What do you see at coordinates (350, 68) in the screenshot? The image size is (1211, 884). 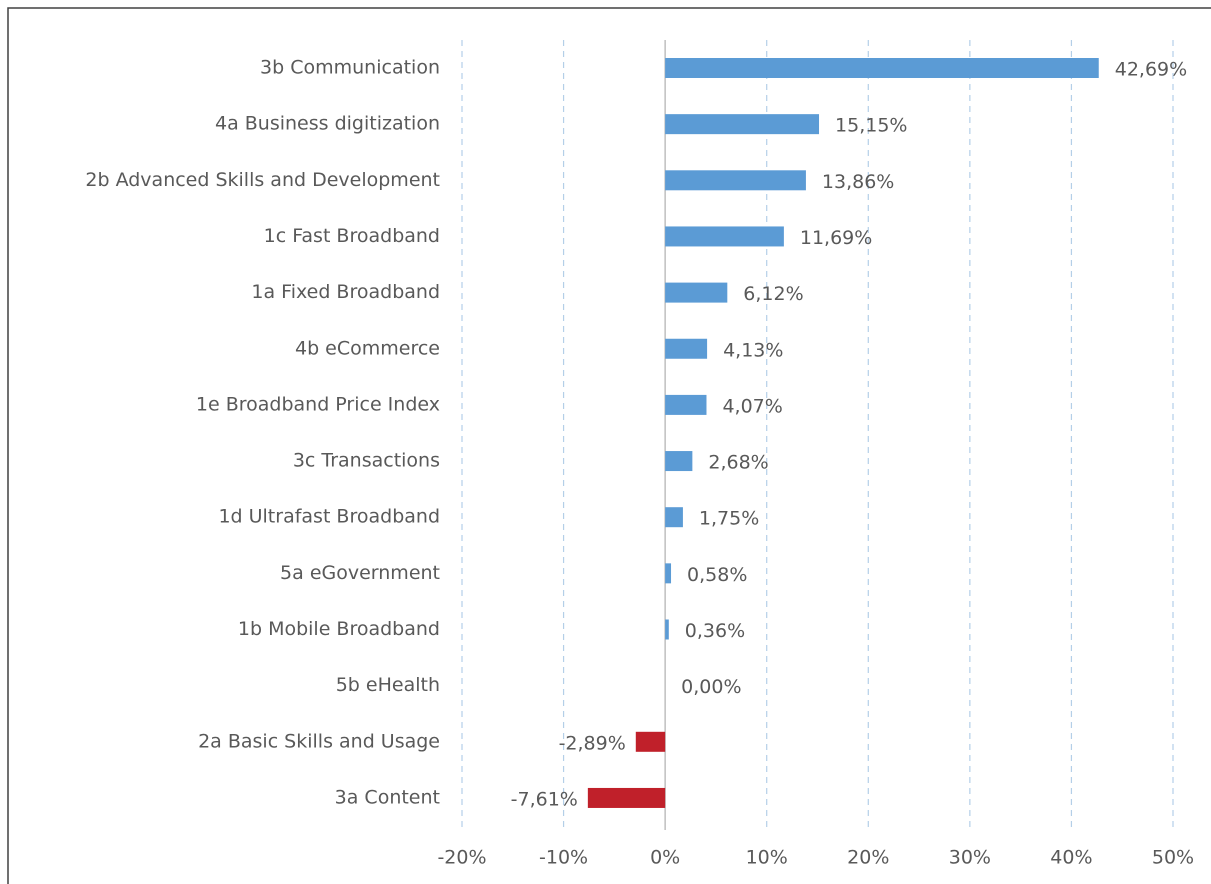 I see `category-label: 3b Communication` at bounding box center [350, 68].